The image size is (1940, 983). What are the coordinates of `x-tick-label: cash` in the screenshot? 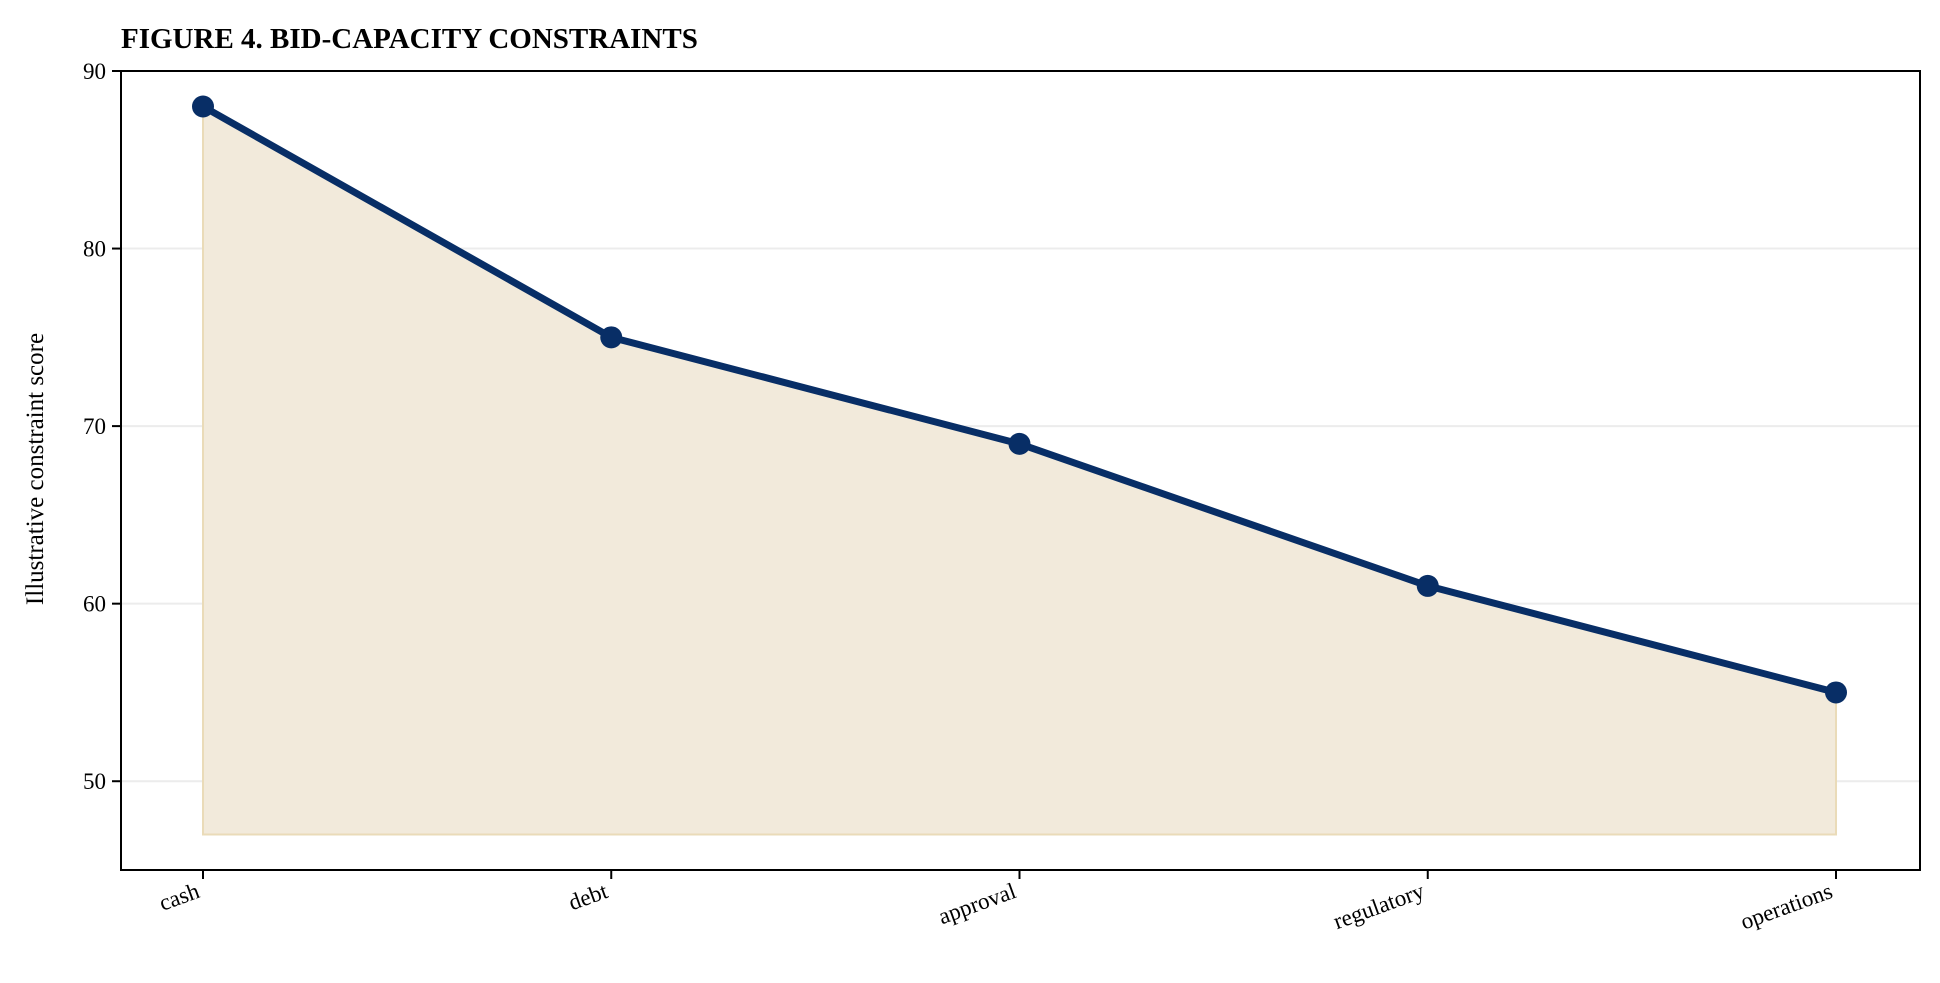 It's located at (179, 897).